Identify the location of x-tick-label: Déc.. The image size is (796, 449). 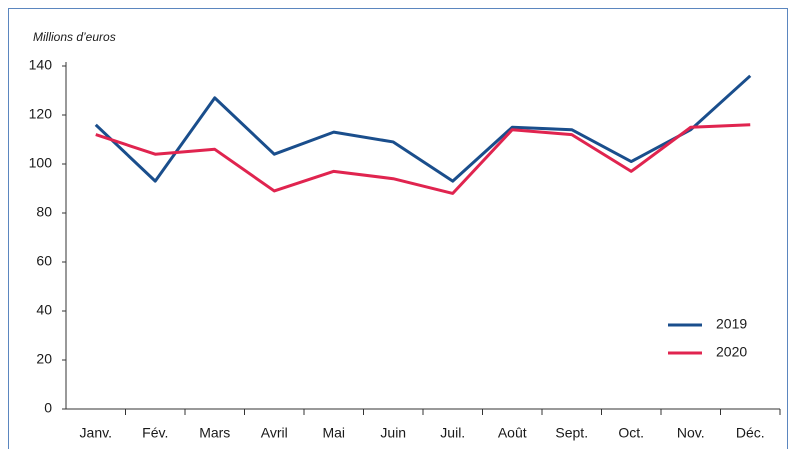
(750, 433).